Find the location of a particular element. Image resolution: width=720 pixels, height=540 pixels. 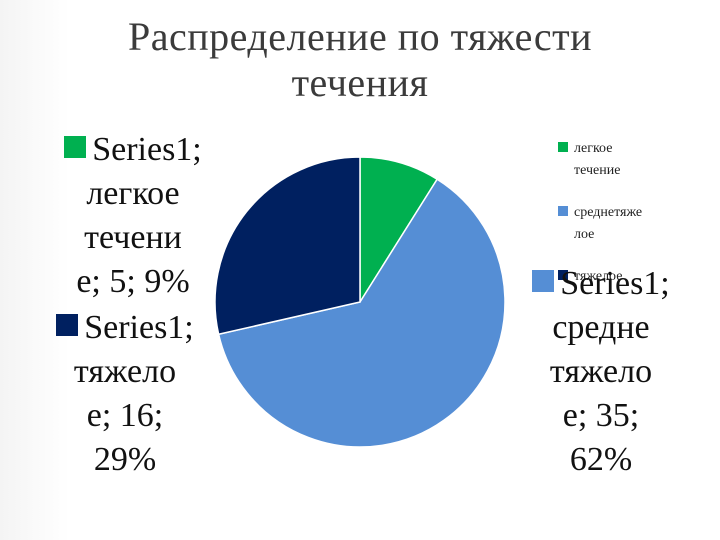

pie-slice-severe is located at coordinates (287, 246).